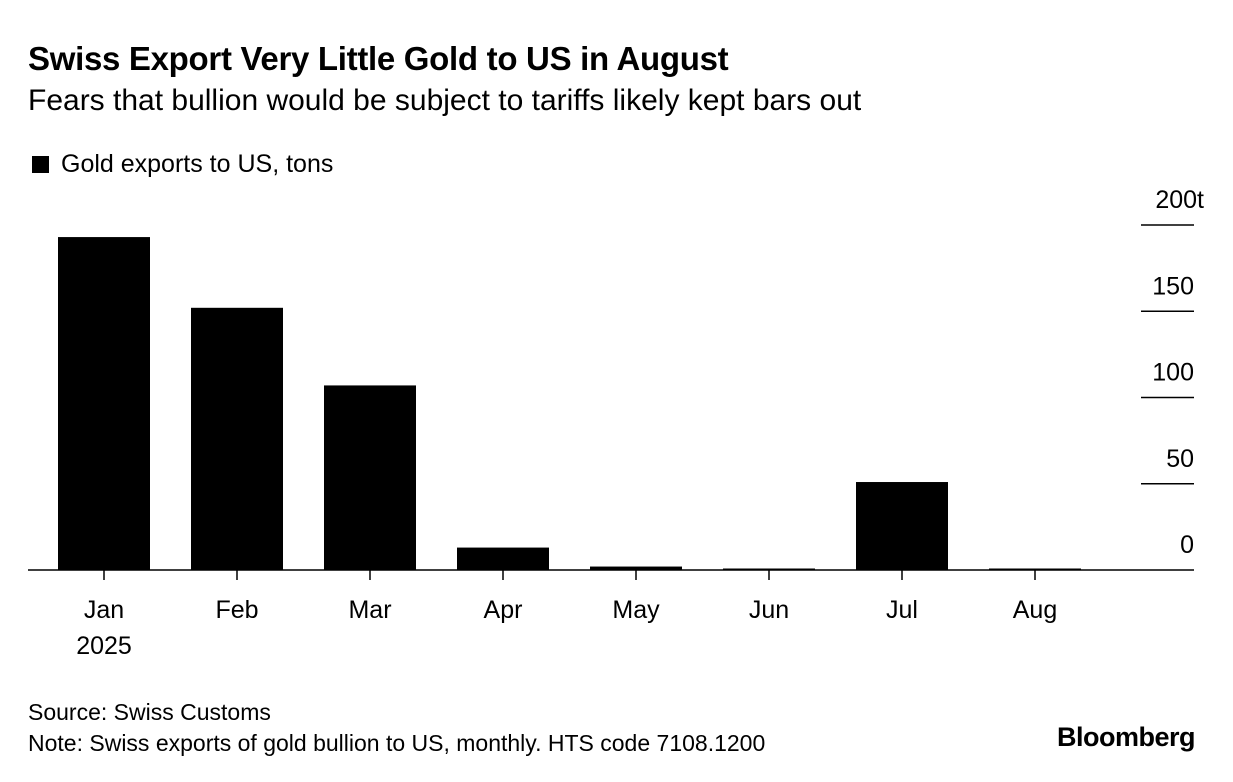 This screenshot has width=1233, height=782. I want to click on source-note: Source: Swiss Customs, so click(149, 712).